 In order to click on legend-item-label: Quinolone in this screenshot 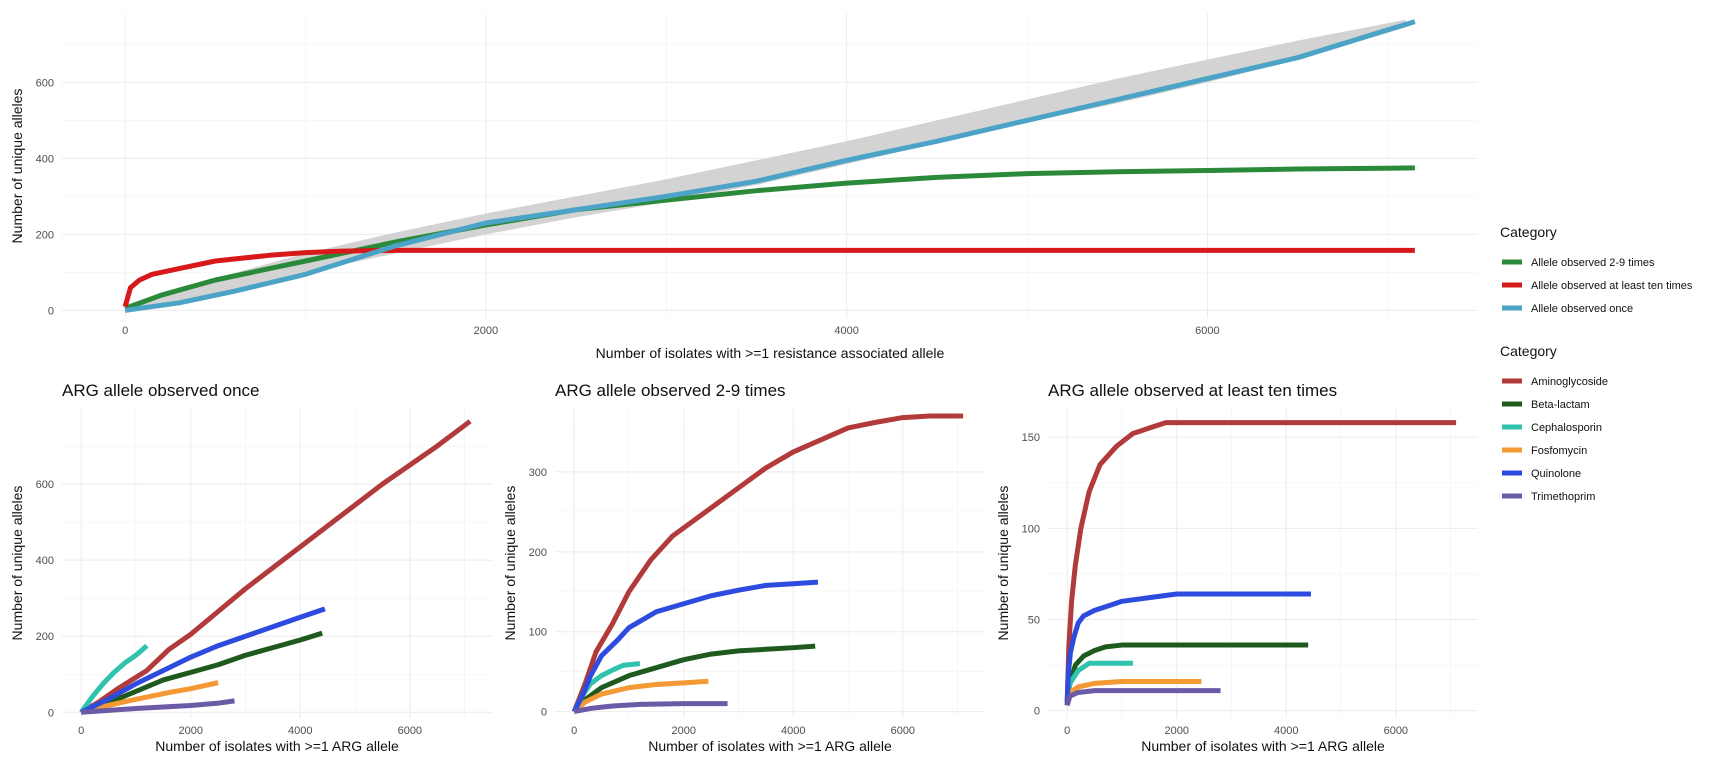, I will do `click(1556, 474)`.